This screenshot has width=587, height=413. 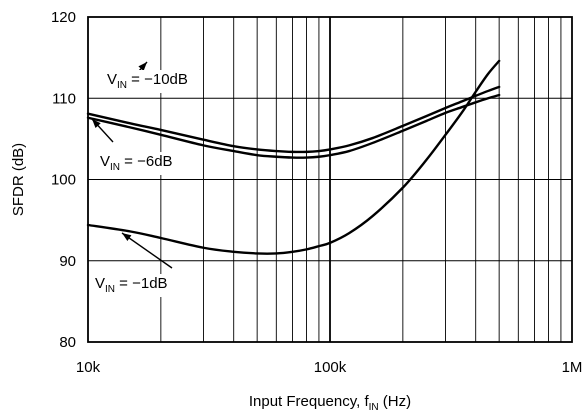 I want to click on y-axis-label: SFDR (dB), so click(x=18, y=179).